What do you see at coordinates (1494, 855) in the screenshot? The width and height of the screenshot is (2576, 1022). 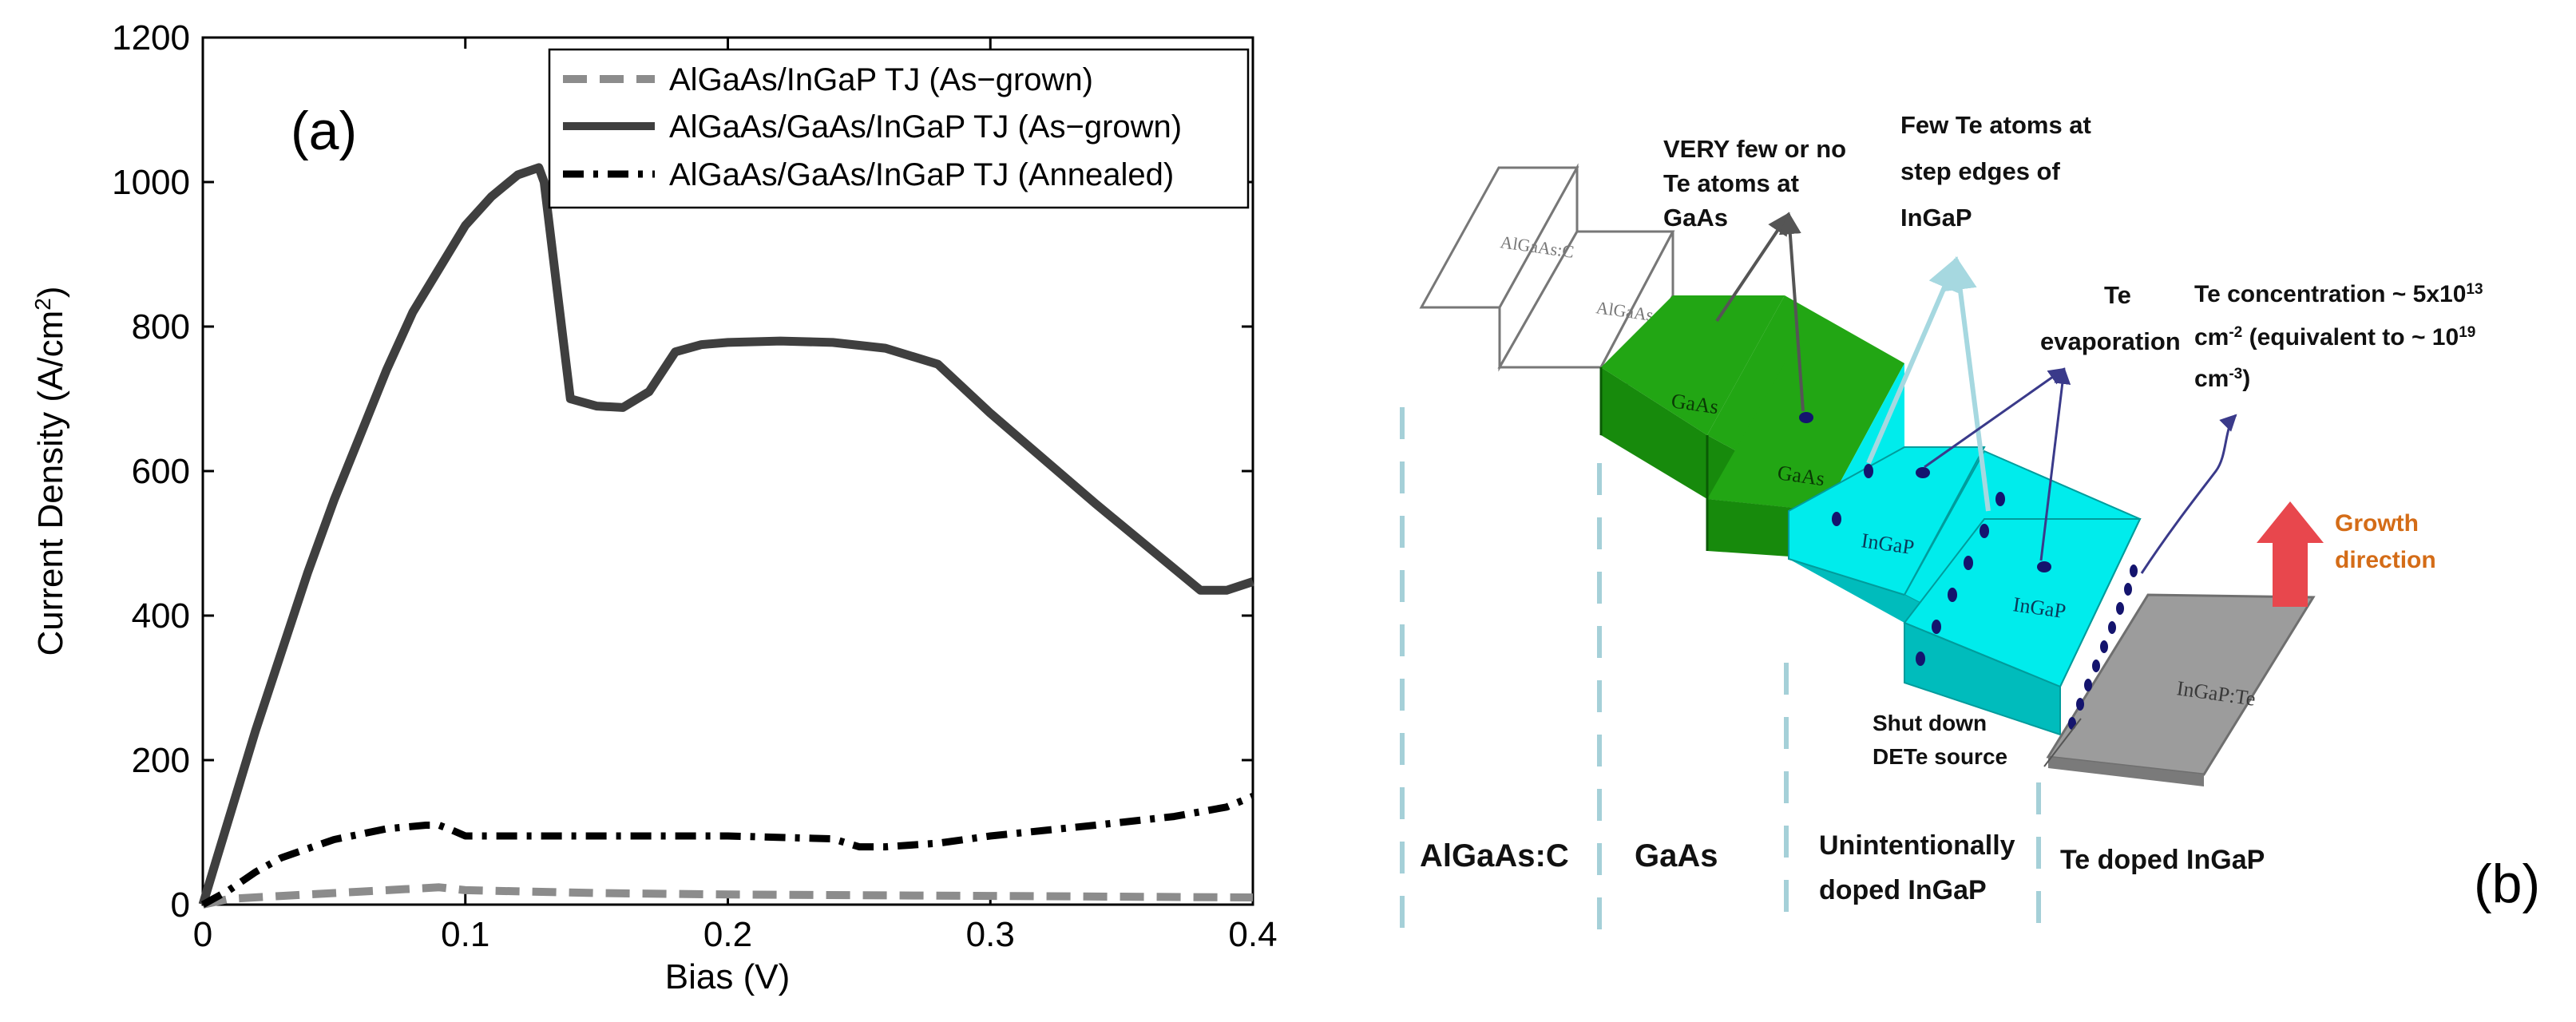 I see `region-label-algaas: AlGaAs:C` at bounding box center [1494, 855].